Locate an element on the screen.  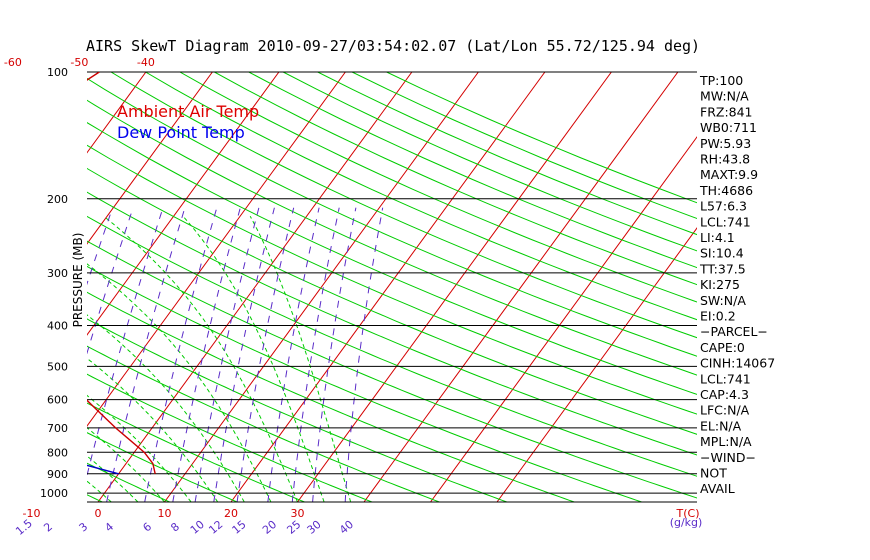
pressure-tick-label: 900 is located at coordinates (57, 474).